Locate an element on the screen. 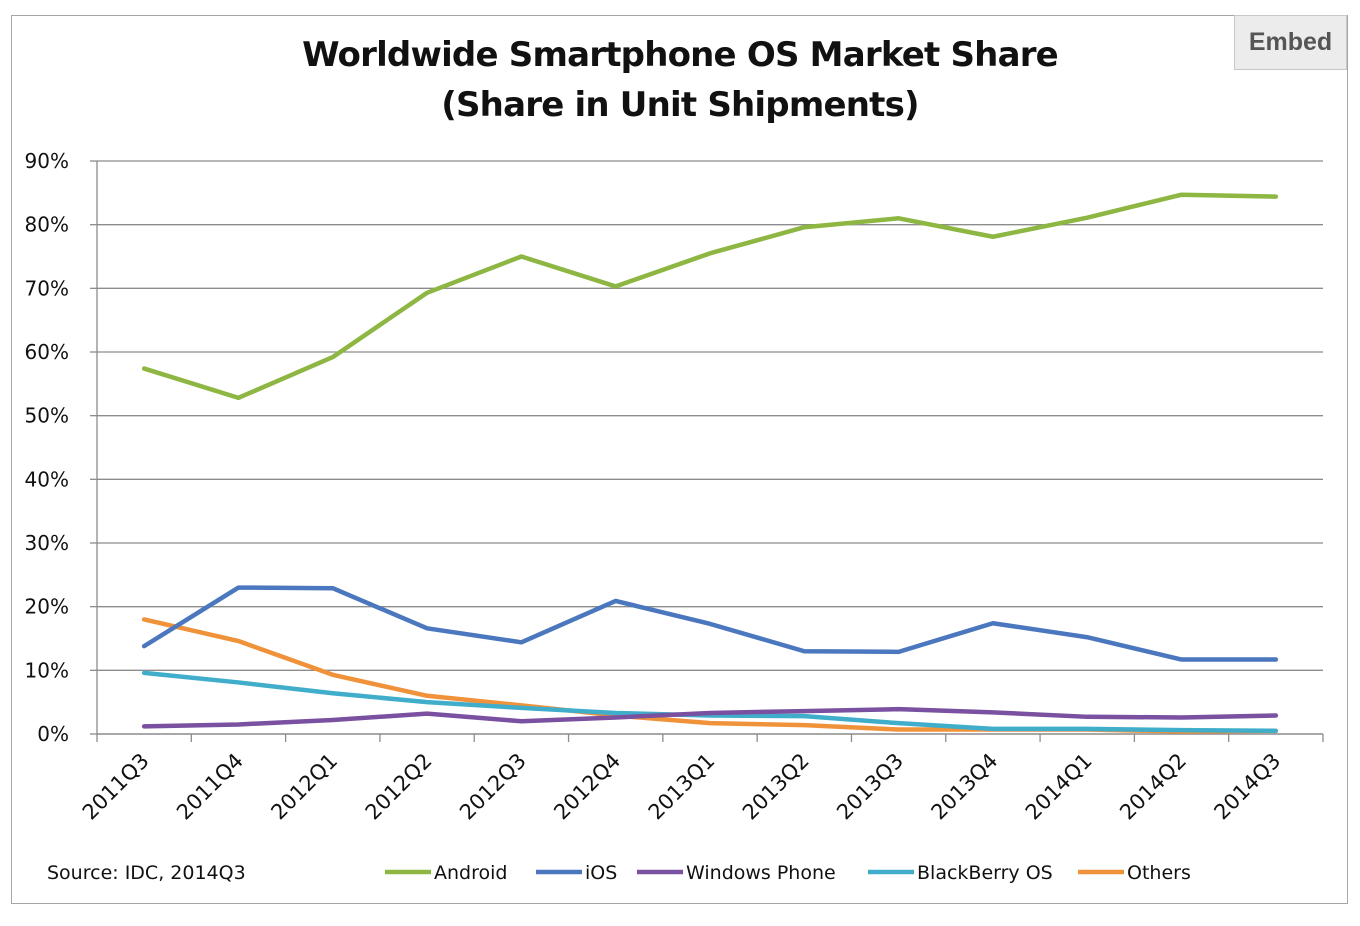 The width and height of the screenshot is (1360, 926). x-tick-label: 2013Q1 is located at coordinates (682, 787).